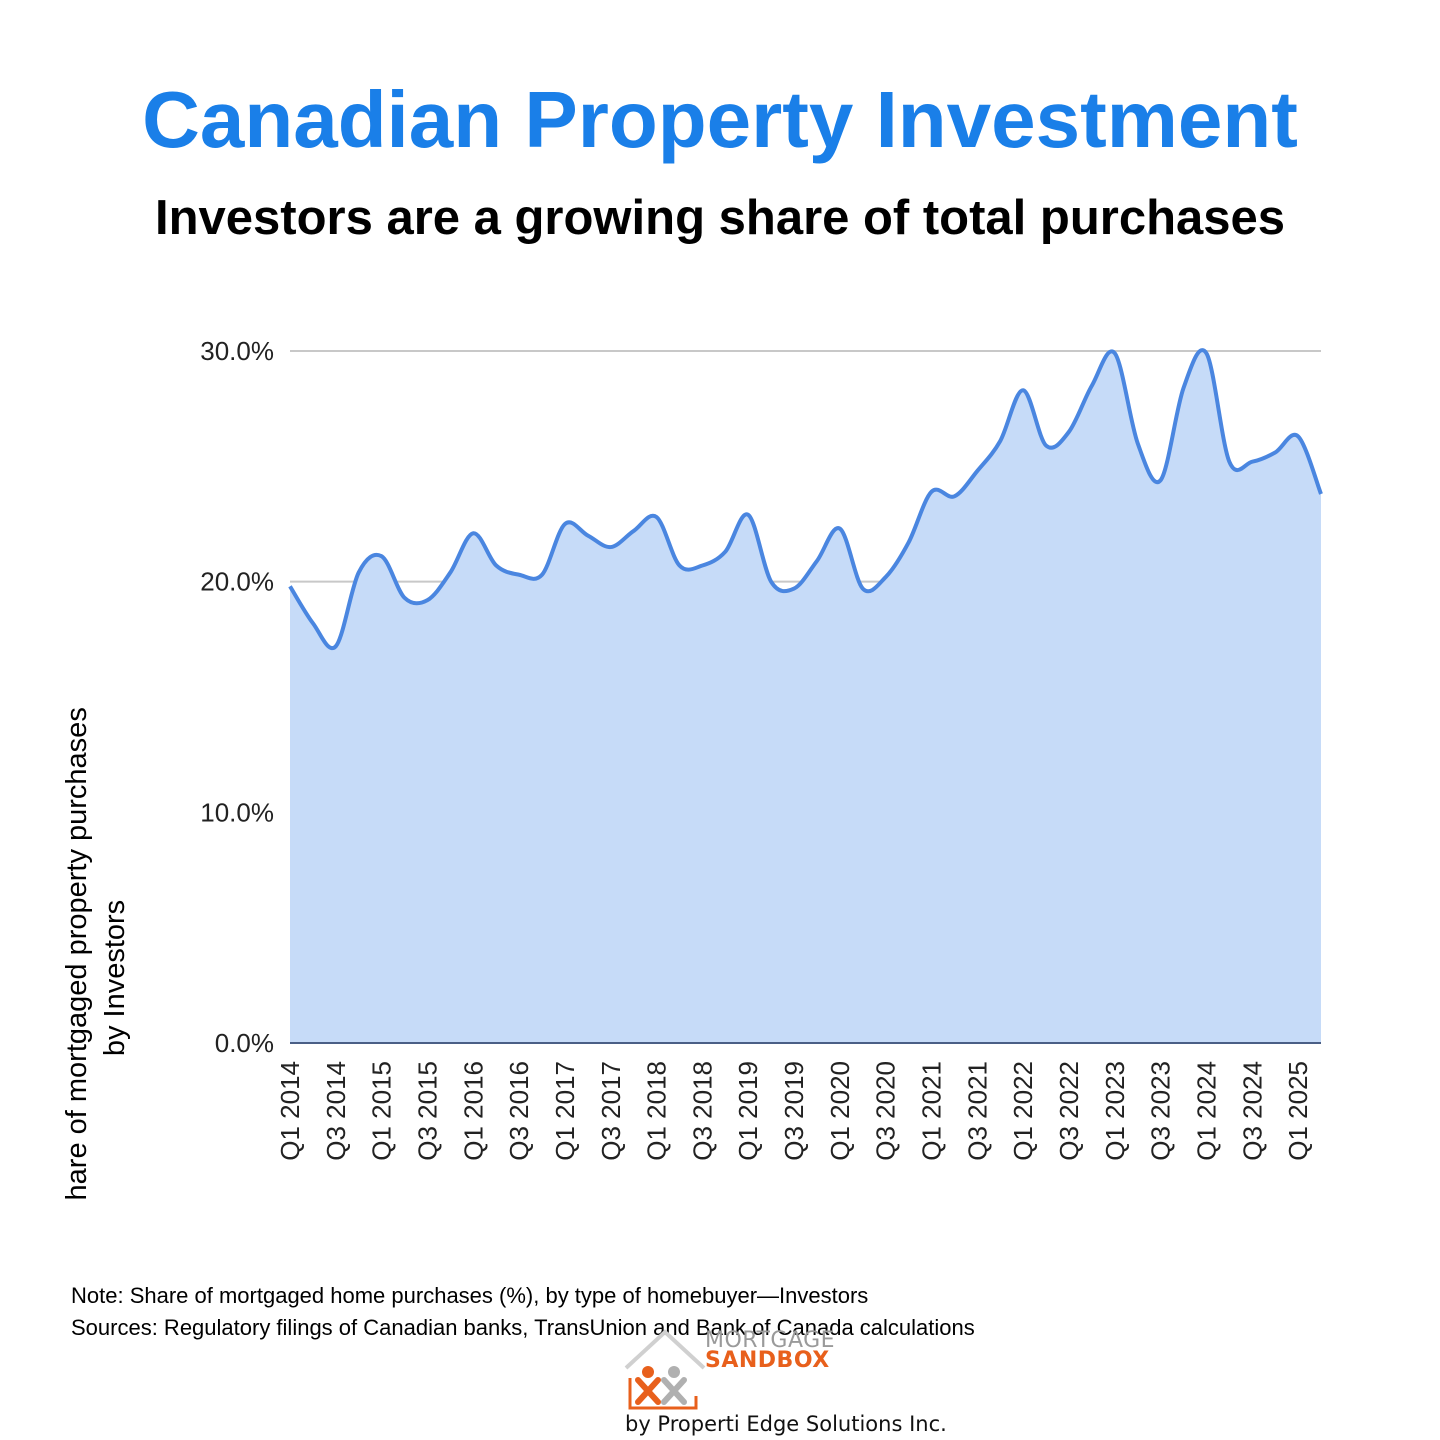 Image resolution: width=1440 pixels, height=1440 pixels. I want to click on logo-word-sandbox: SANDBOX, so click(767, 1360).